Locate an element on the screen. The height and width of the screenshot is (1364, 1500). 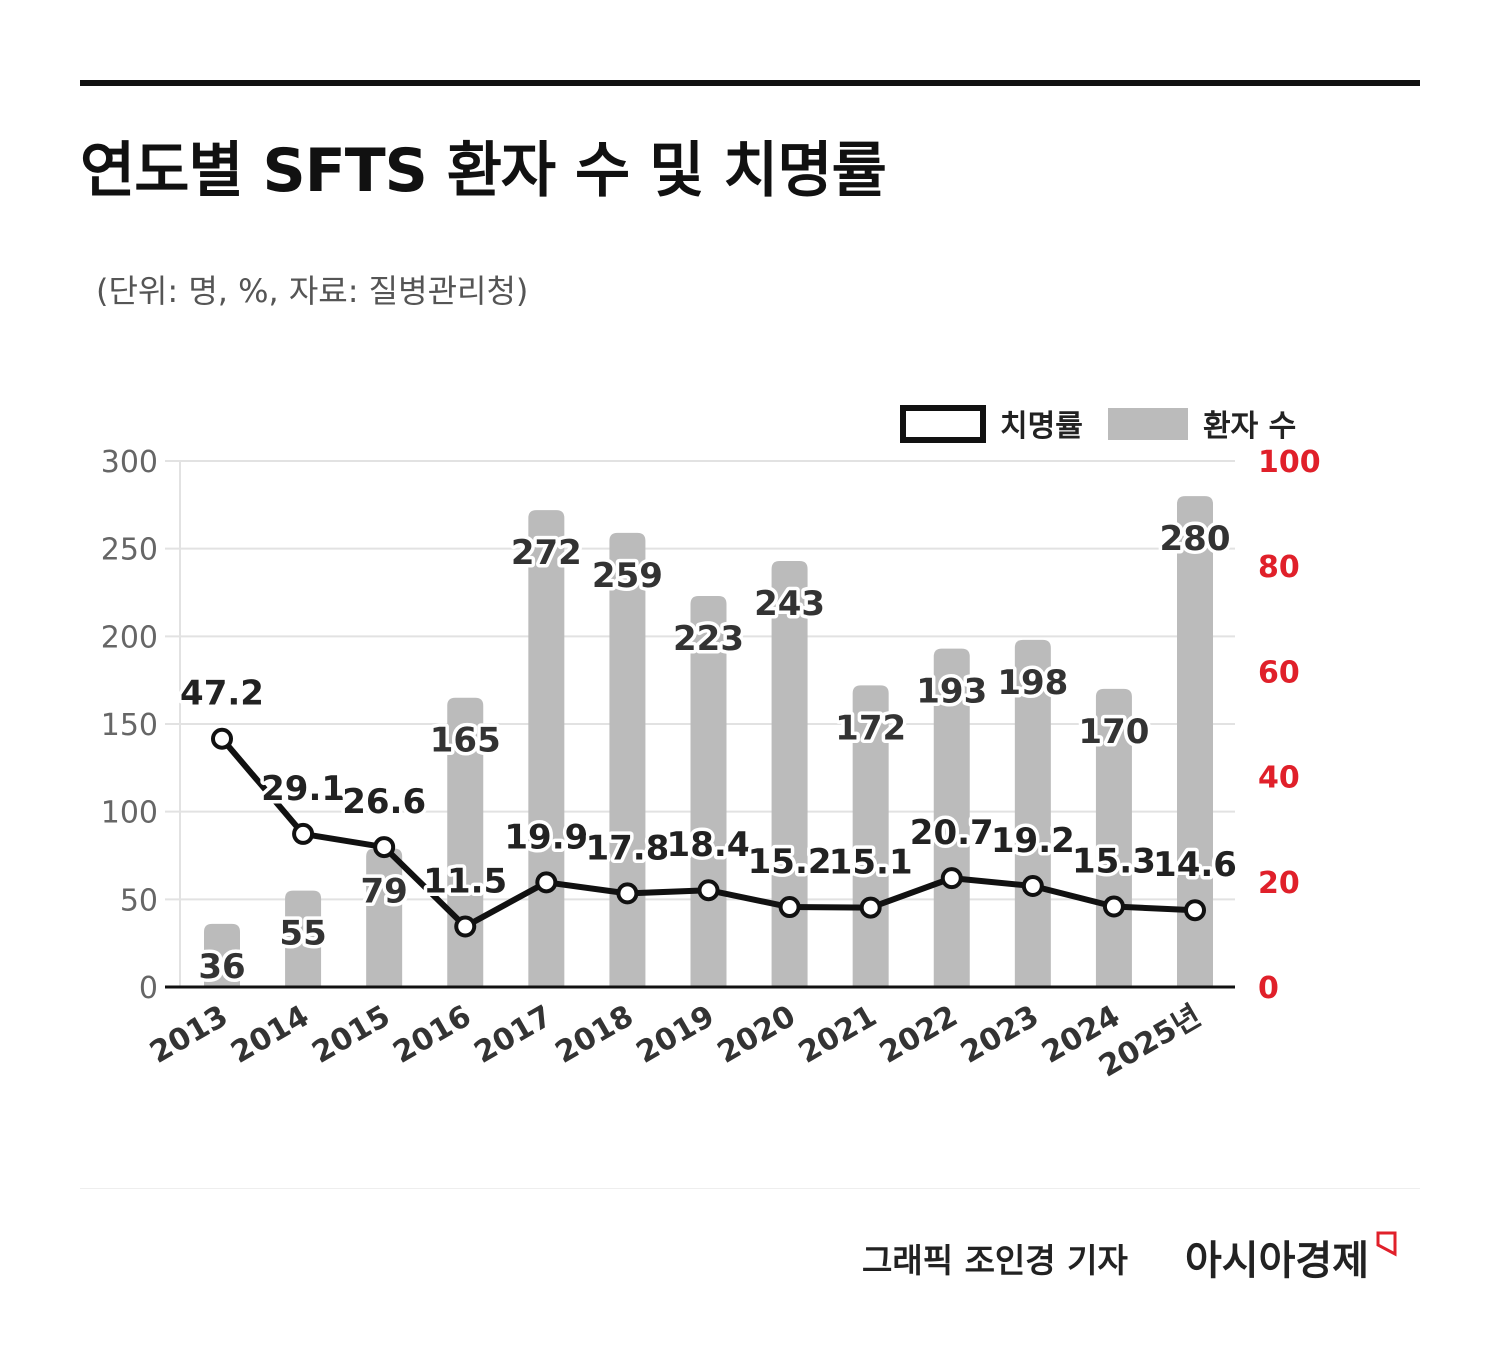
credit-text: 그래픽 조인경 기자 is located at coordinates (995, 1260).